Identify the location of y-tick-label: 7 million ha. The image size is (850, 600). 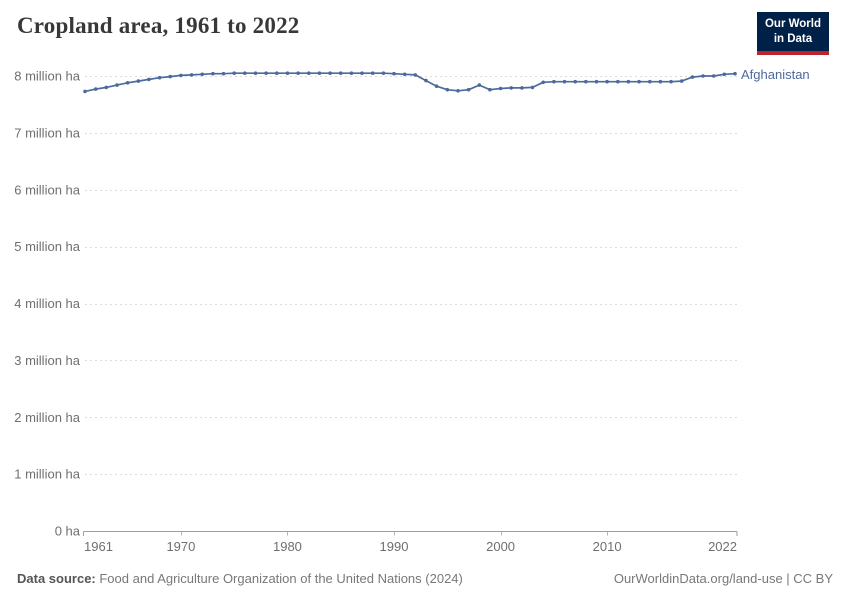
(47, 132).